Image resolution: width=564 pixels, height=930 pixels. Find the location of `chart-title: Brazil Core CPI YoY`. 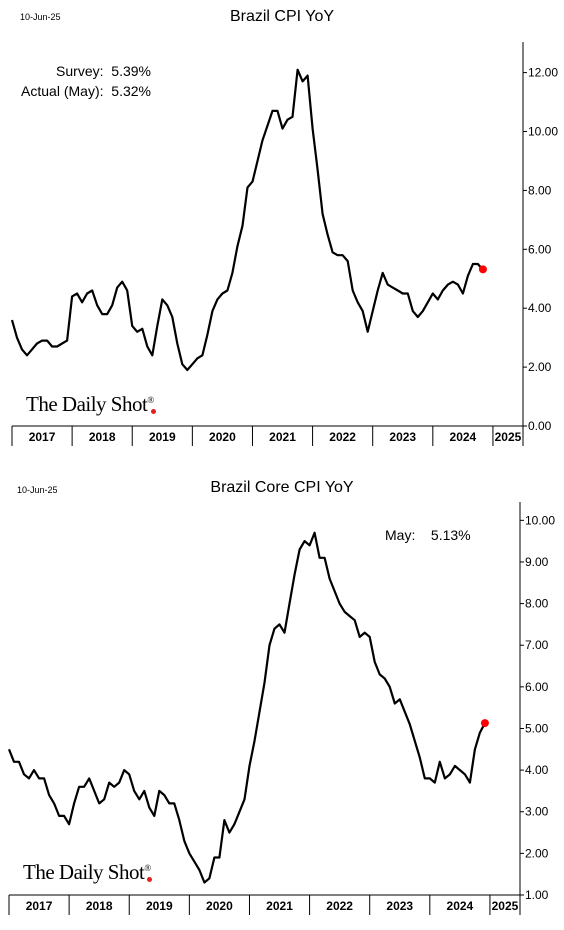

chart-title: Brazil Core CPI YoY is located at coordinates (282, 487).